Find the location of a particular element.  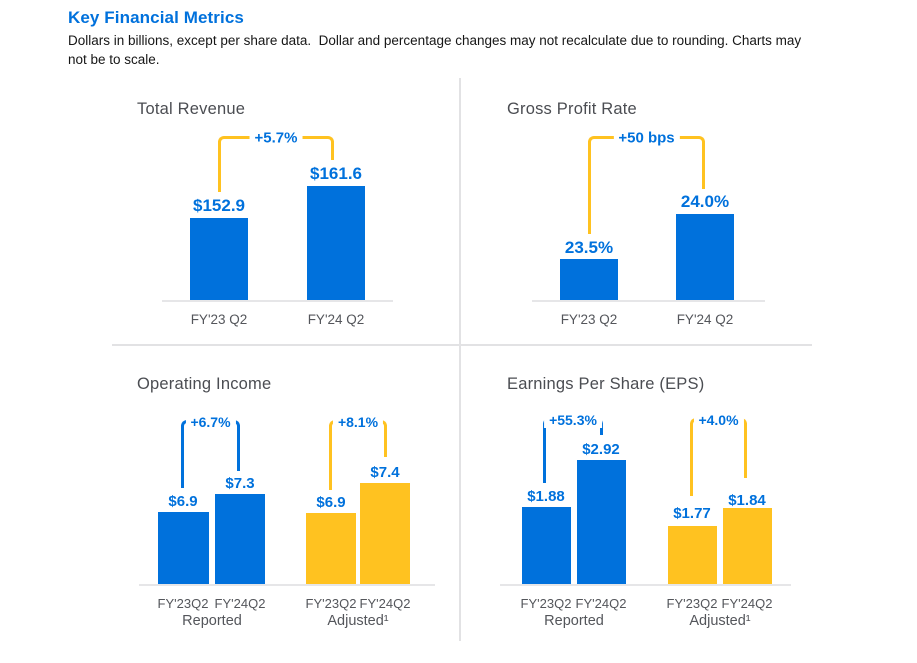

value-label-oi-reported-fy24: $7.3 is located at coordinates (240, 483).